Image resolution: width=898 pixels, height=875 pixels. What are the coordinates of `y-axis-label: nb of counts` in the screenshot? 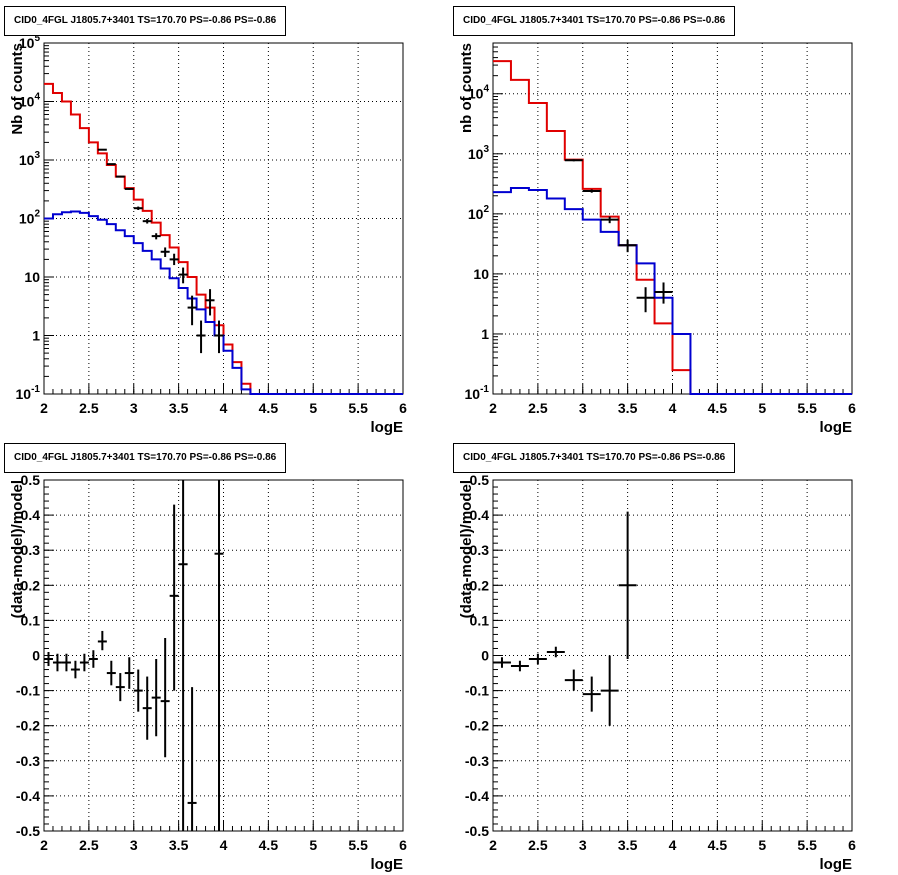 It's located at (466, 88).